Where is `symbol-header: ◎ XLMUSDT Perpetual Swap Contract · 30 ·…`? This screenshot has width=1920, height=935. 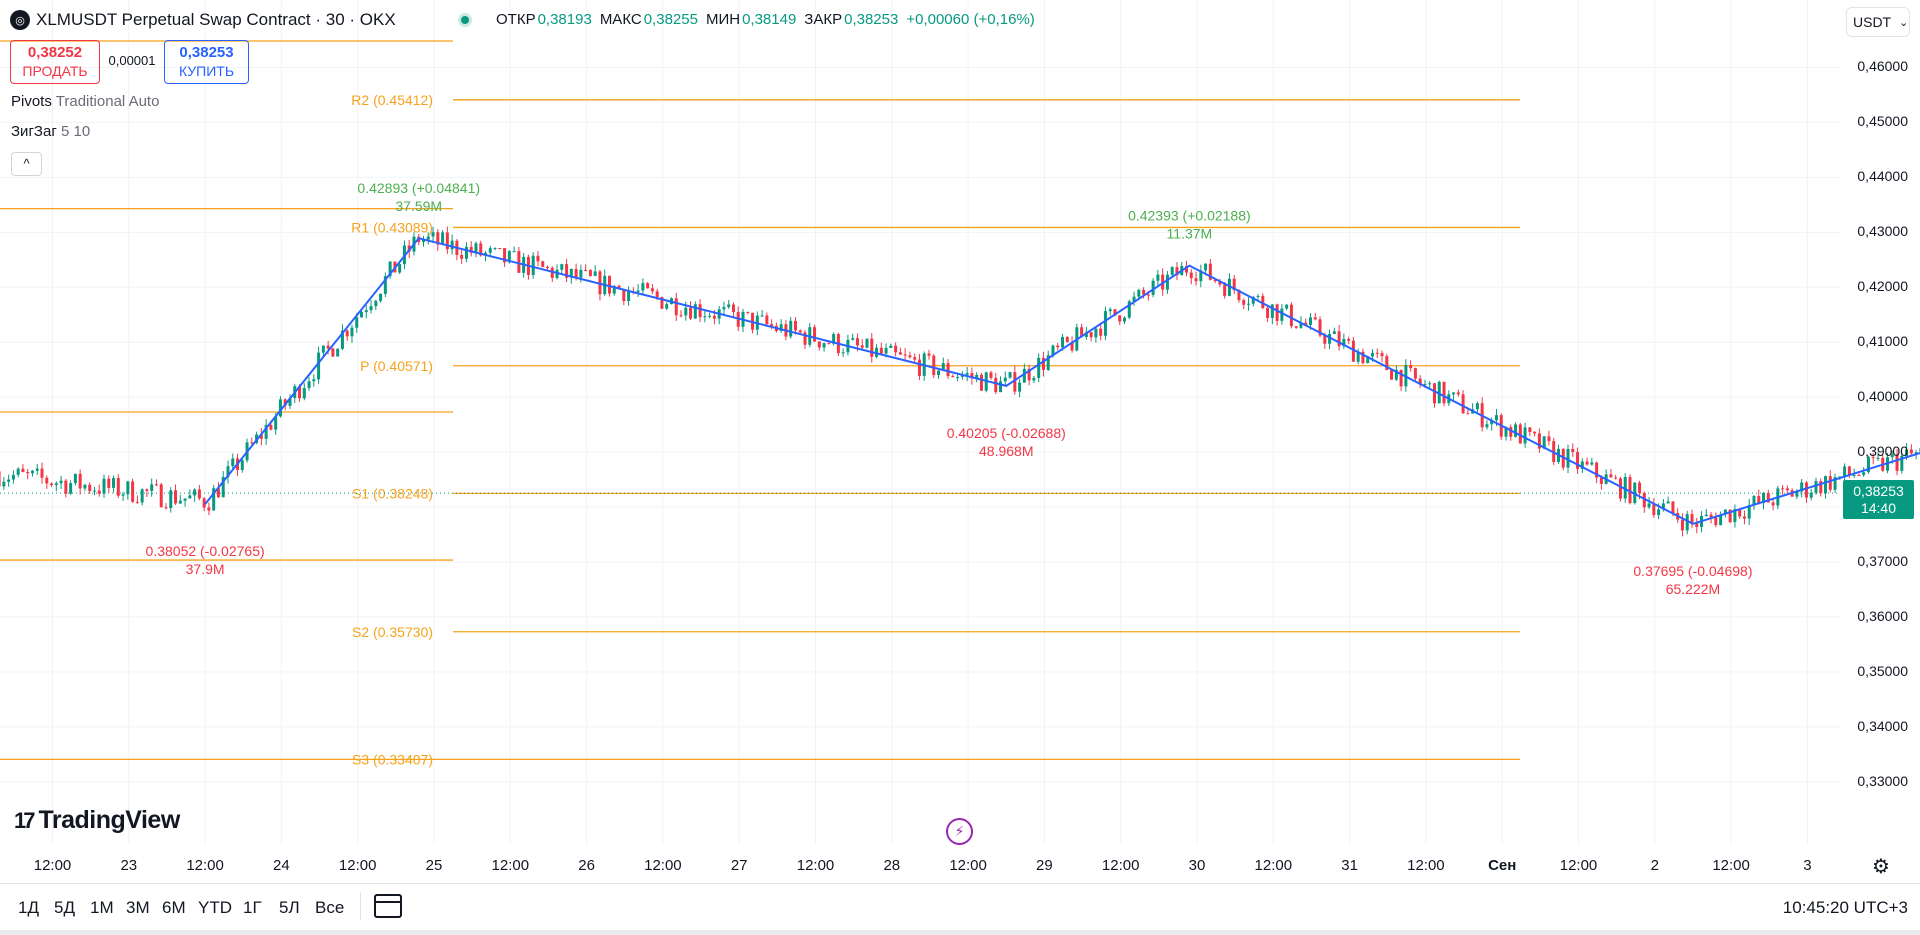
symbol-header: ◎ XLMUSDT Perpetual Swap Contract · 30 ·… is located at coordinates (203, 20).